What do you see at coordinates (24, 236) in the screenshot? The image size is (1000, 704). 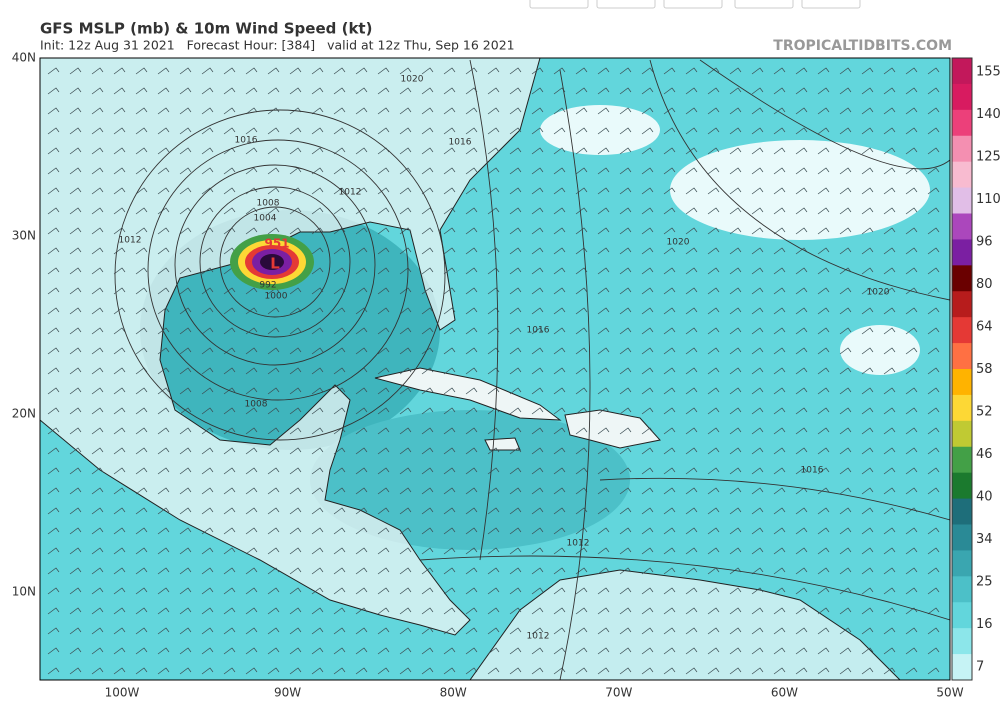 I see `lat-label: 30N` at bounding box center [24, 236].